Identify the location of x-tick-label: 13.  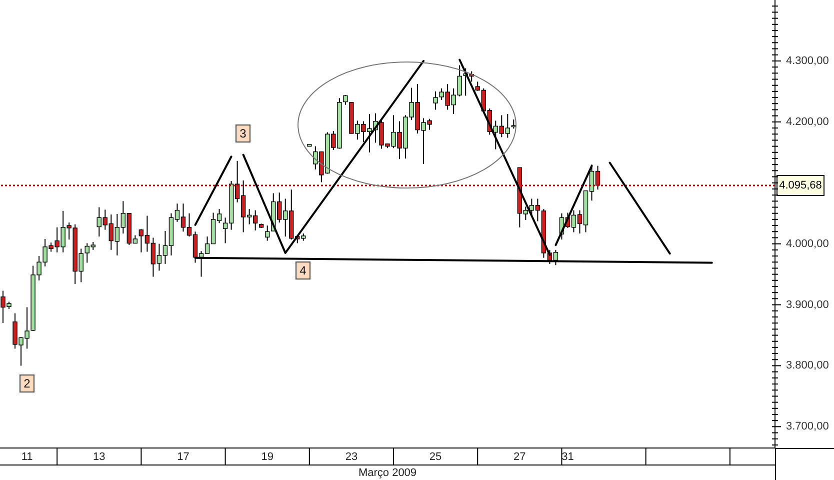
(99, 457).